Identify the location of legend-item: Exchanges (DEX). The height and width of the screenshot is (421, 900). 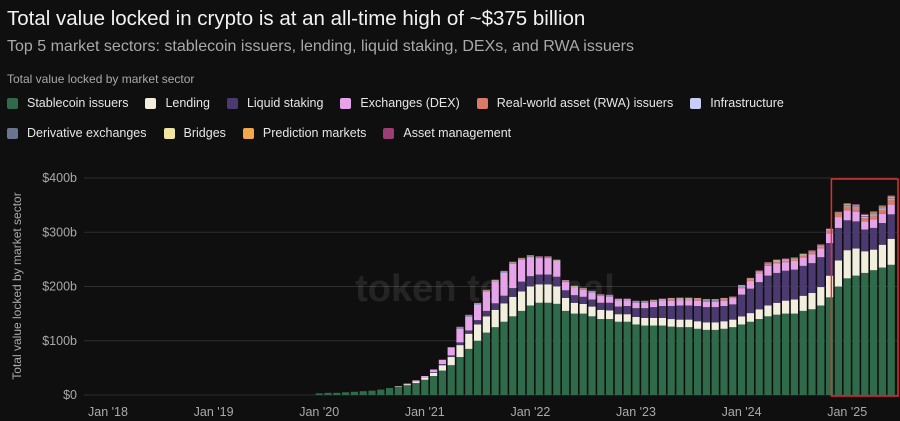
(400, 103).